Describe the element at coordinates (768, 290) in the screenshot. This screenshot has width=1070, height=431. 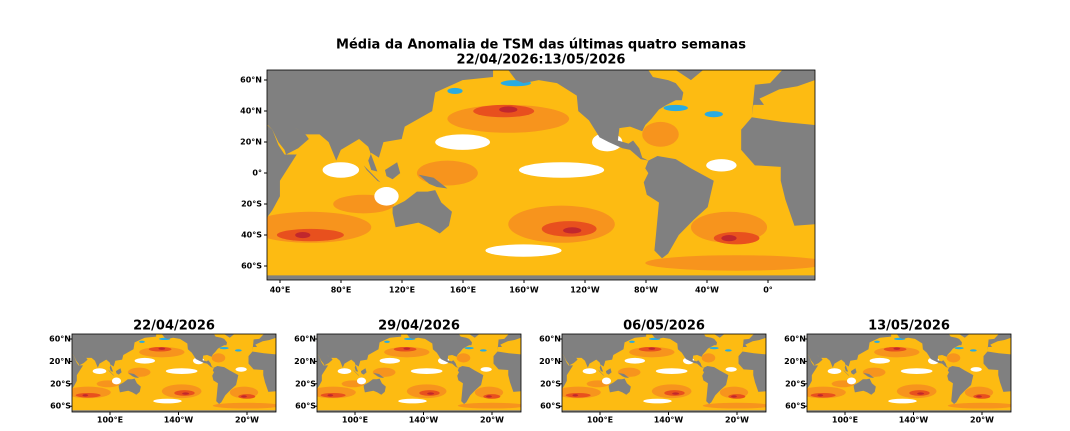
I see `lon-label: 0°` at that location.